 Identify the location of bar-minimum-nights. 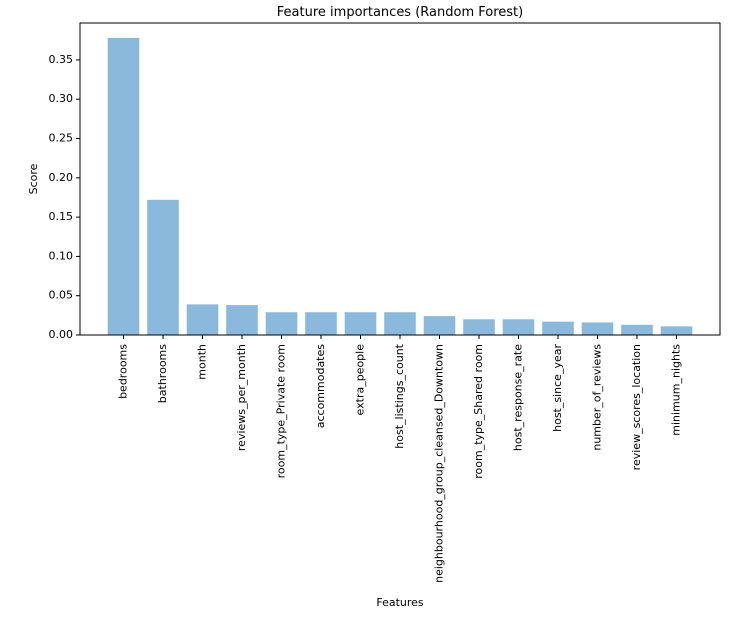
(676, 330).